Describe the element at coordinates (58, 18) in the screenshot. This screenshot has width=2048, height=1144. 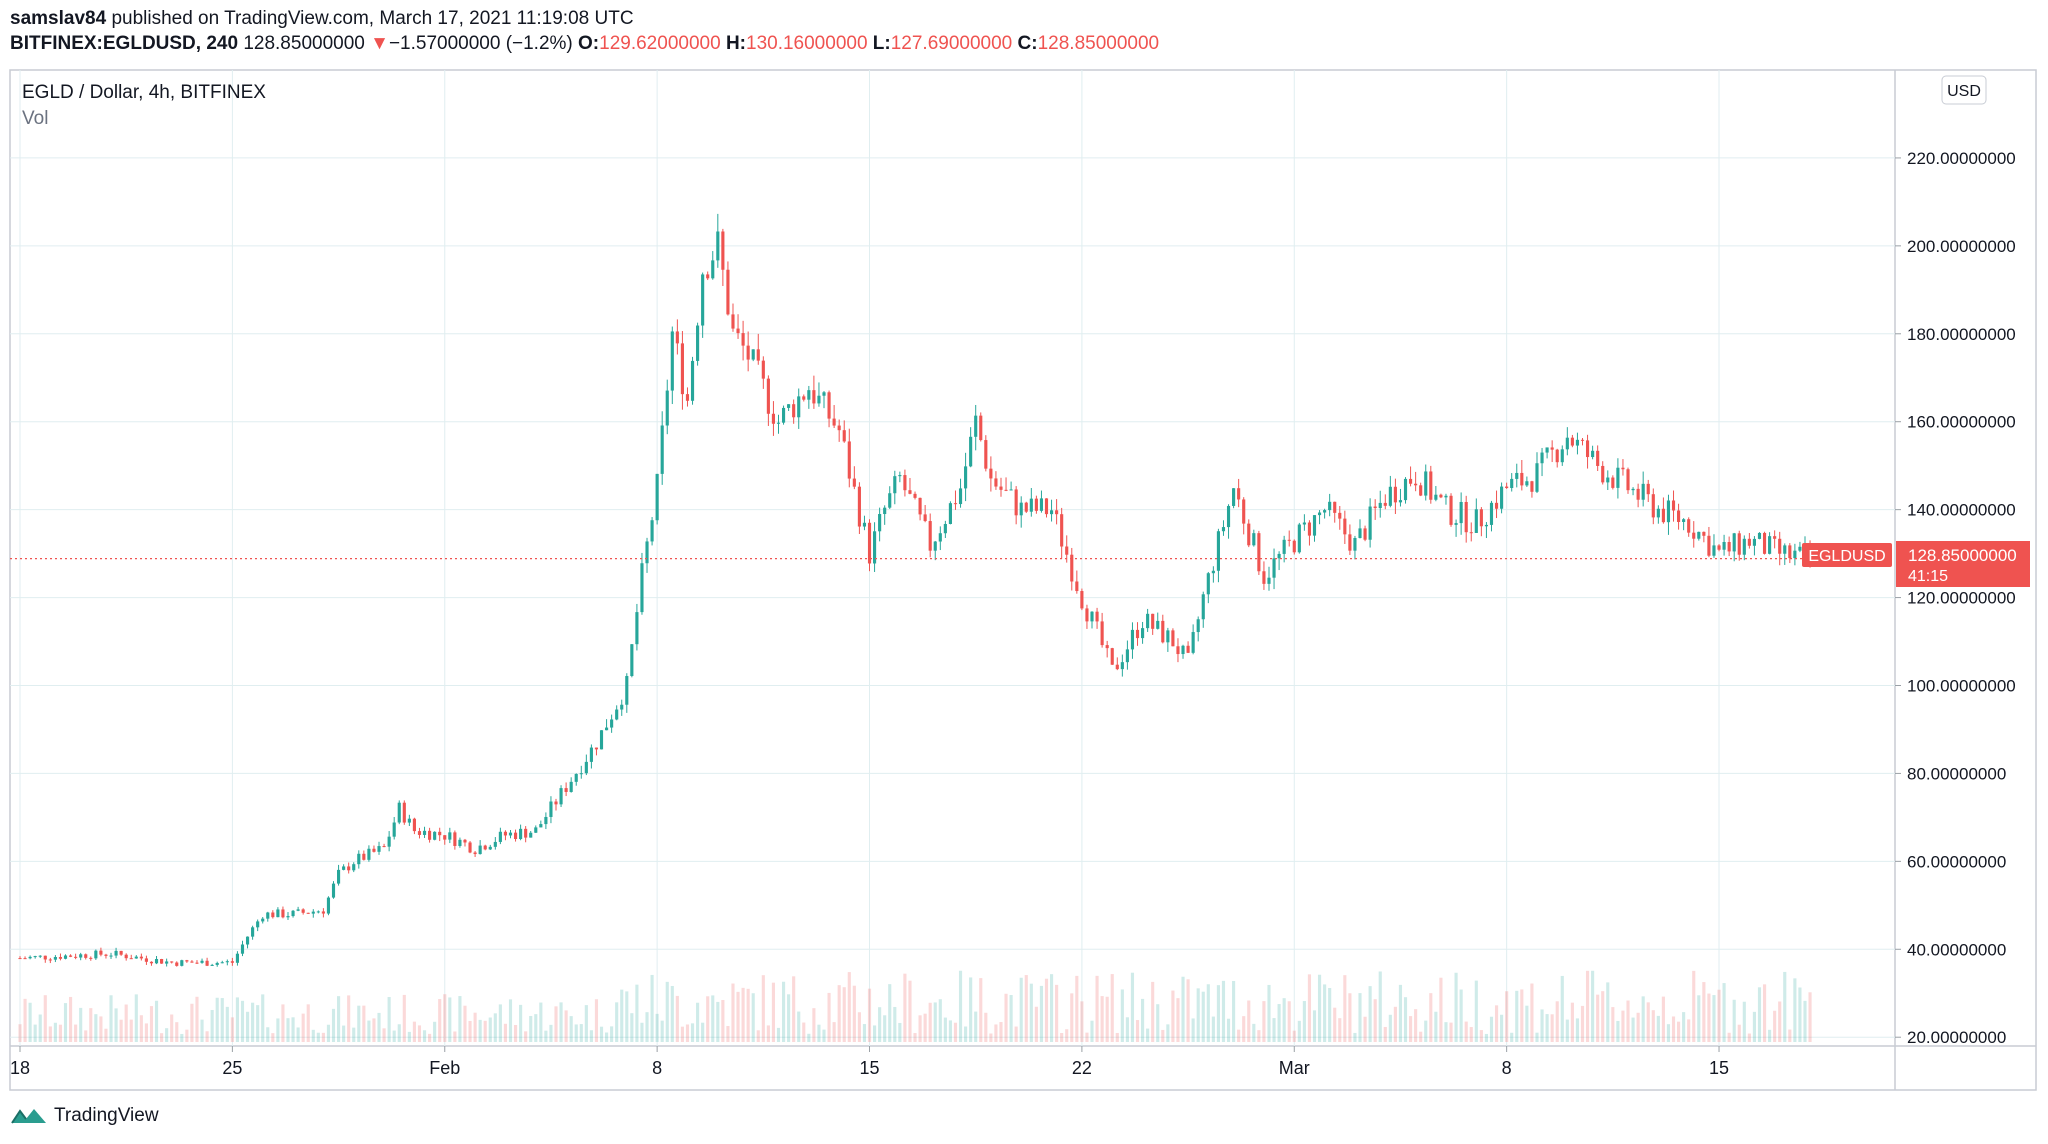
I see `author-name: samslav84` at that location.